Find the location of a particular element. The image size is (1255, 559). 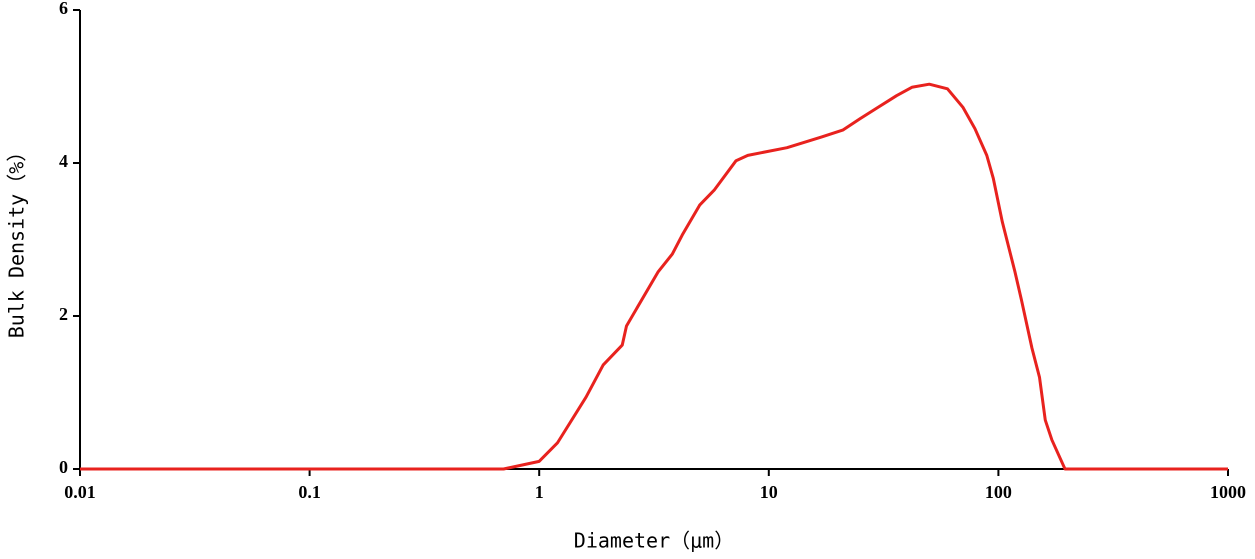

x-tick-label: 100 is located at coordinates (998, 492).